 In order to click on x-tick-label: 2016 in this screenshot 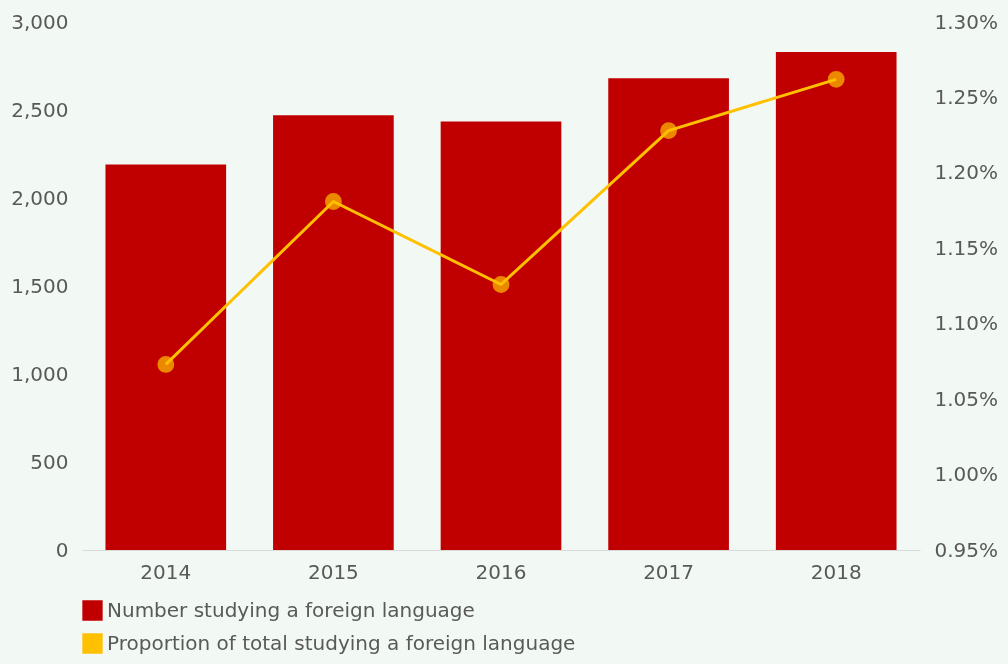, I will do `click(501, 571)`.